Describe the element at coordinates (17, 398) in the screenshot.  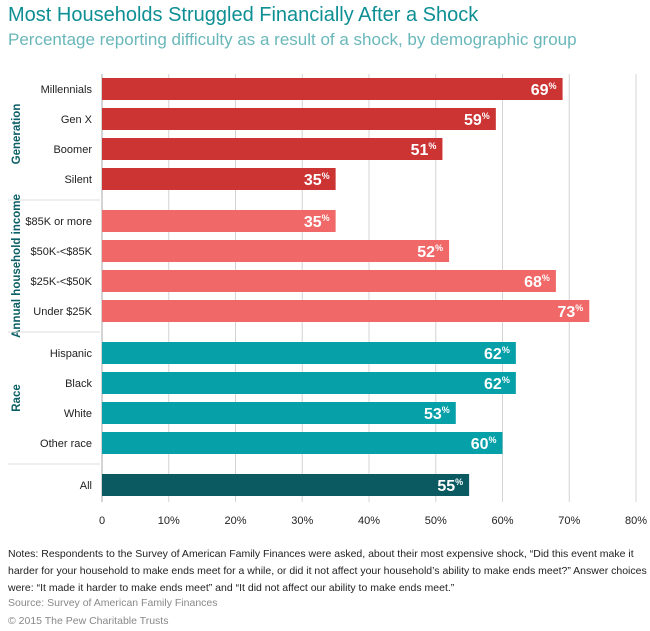
I see `group-label: Race` at that location.